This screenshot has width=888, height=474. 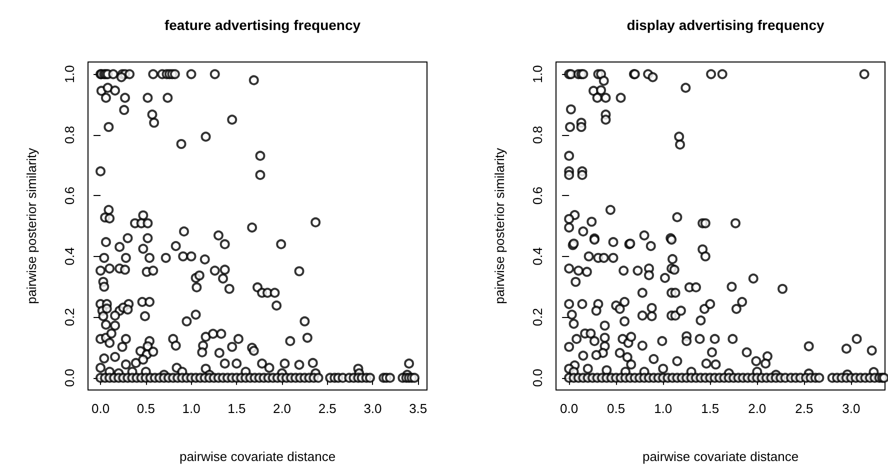 What do you see at coordinates (725, 25) in the screenshot?
I see `chart-title: display advertising frequency` at bounding box center [725, 25].